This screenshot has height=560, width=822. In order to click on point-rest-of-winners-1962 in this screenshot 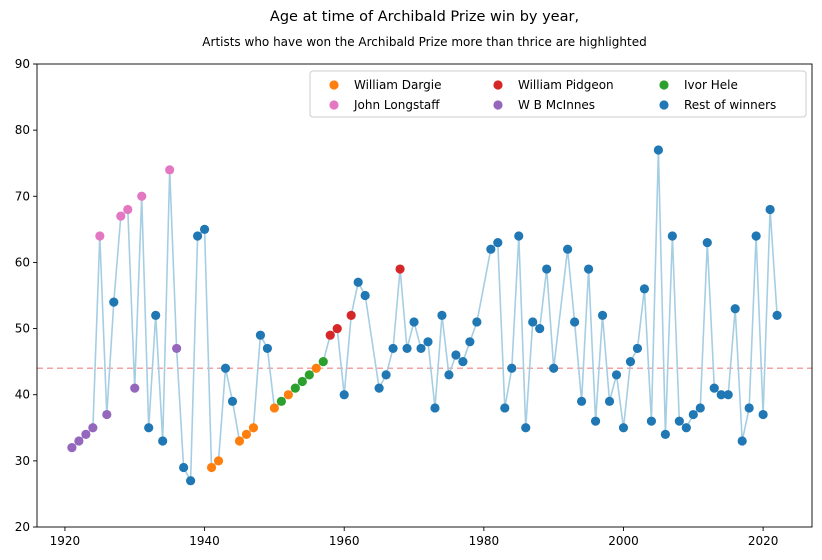, I will do `click(358, 282)`.